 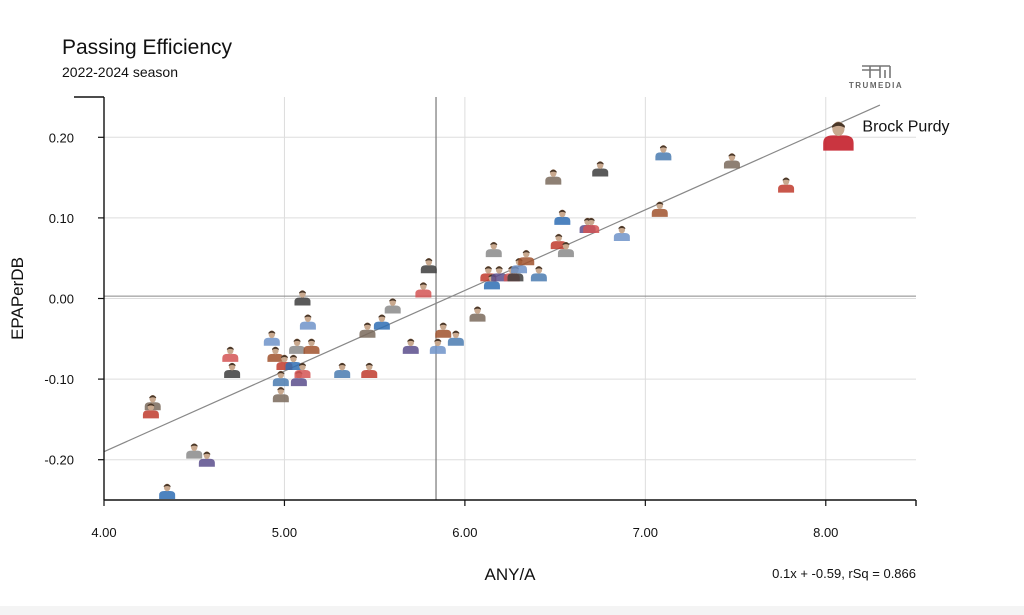 I want to click on x-tick-label: 8.00, so click(x=825, y=532).